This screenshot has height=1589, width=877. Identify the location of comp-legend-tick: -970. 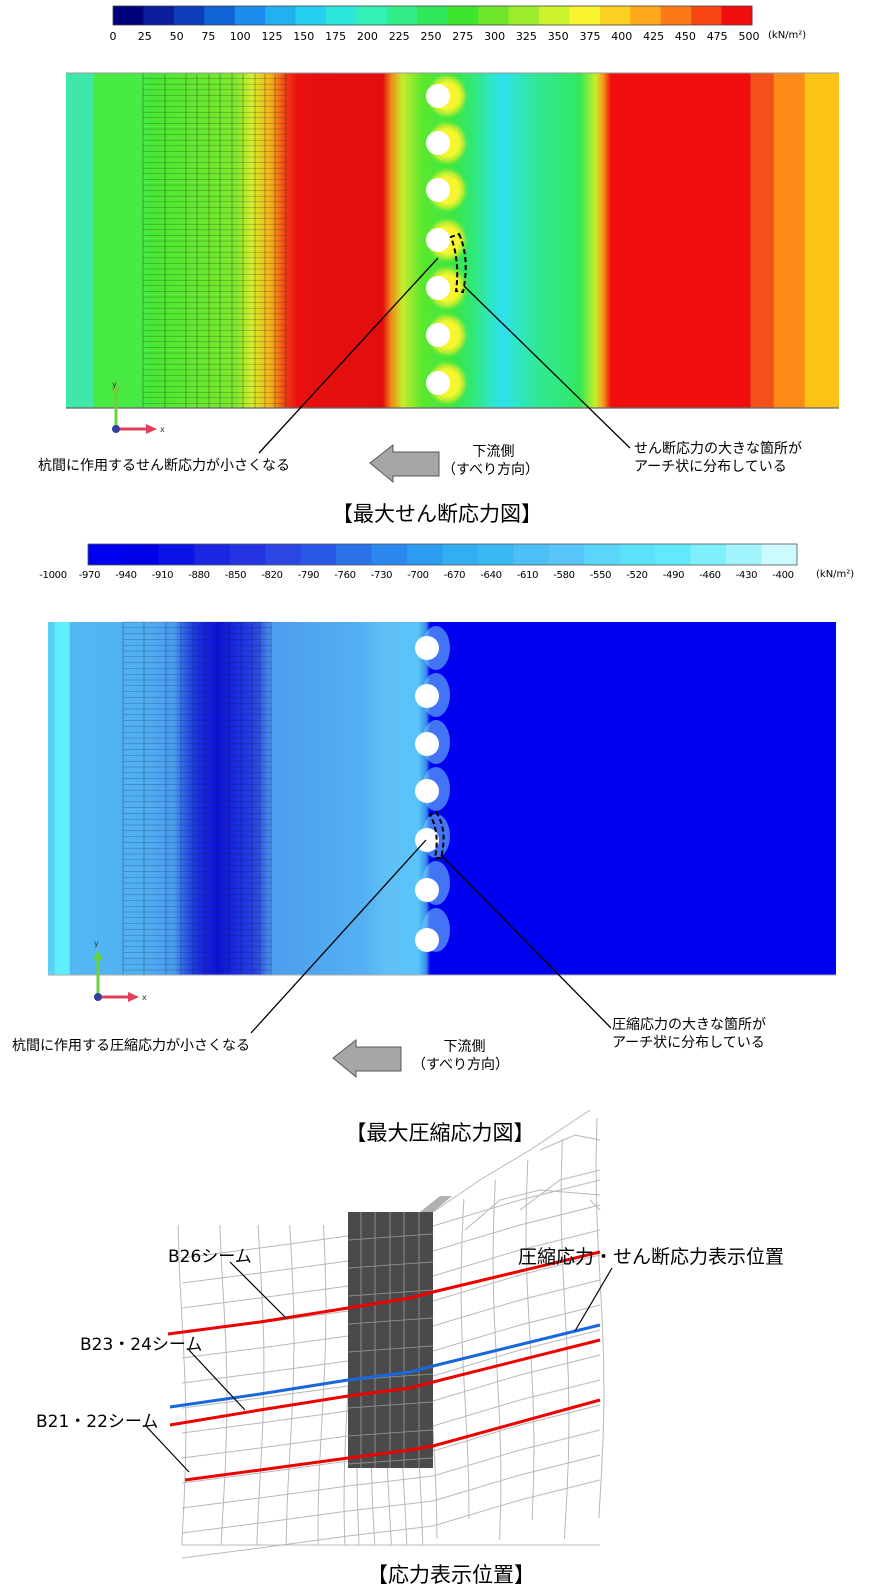
(89, 575).